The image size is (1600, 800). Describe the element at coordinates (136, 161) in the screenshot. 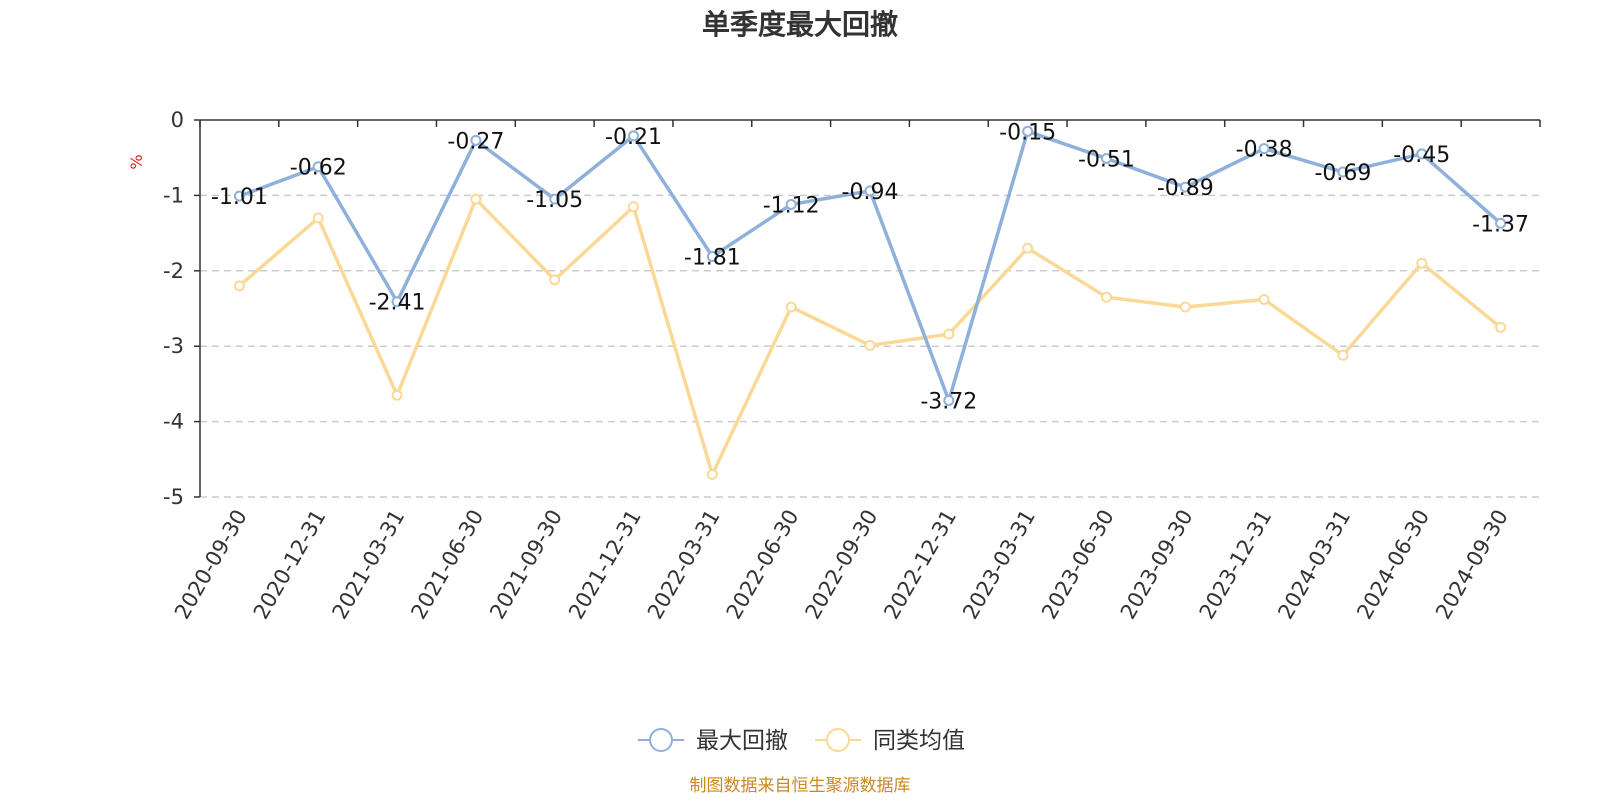

I see `y-unit-label: %` at that location.